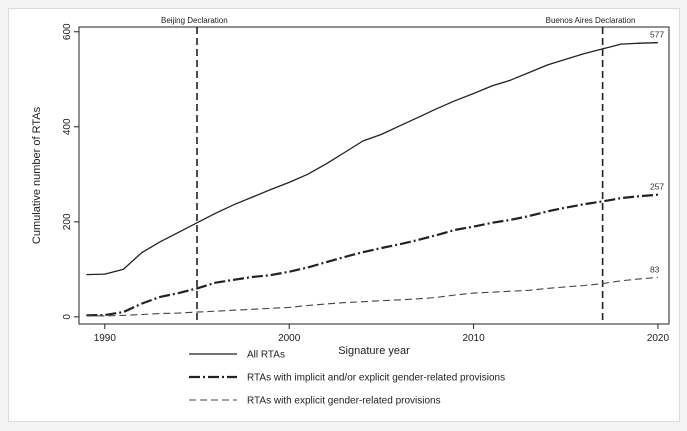 The image size is (687, 431). What do you see at coordinates (473, 338) in the screenshot?
I see `x-tick-label: 2010` at bounding box center [473, 338].